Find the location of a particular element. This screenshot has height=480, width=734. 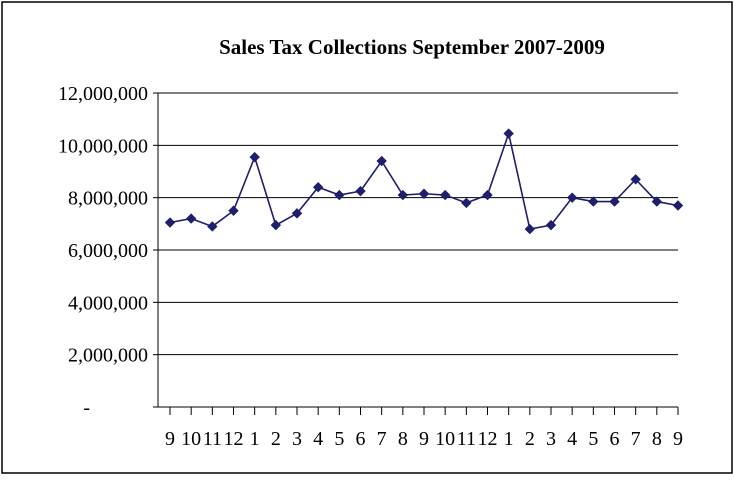

y-tick-label: 4,000,000 is located at coordinates (108, 303).